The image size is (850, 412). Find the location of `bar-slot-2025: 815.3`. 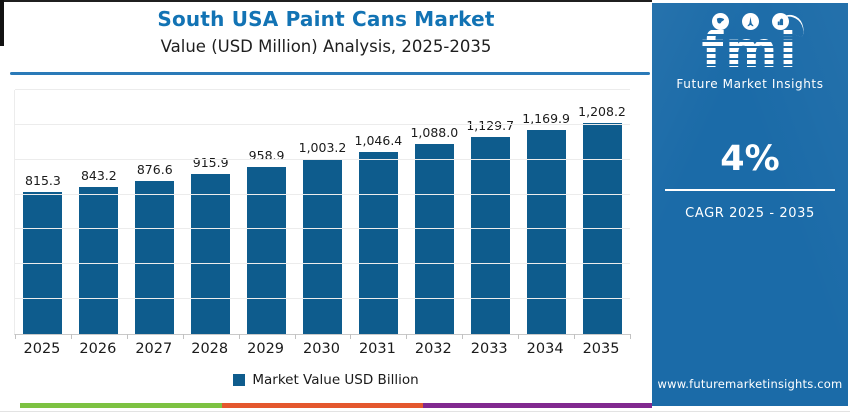

bar-slot-2025: 815.3 is located at coordinates (43, 212).